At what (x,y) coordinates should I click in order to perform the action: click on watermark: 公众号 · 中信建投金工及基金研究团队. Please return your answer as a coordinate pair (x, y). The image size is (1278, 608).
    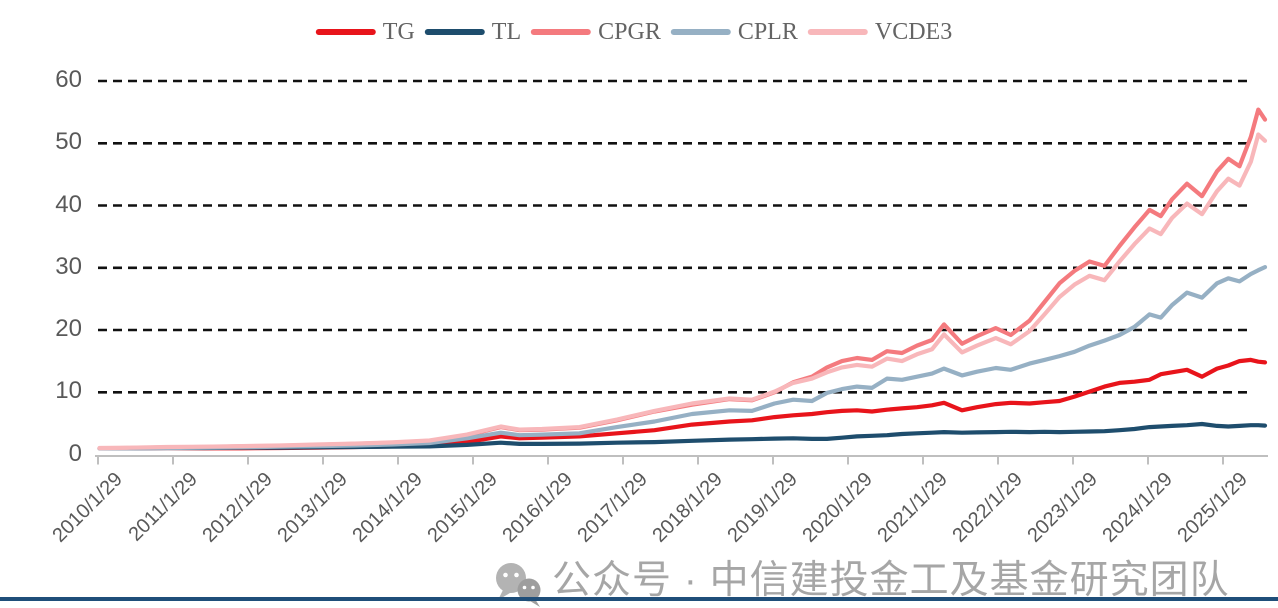
    Looking at the image, I should click on (862, 583).